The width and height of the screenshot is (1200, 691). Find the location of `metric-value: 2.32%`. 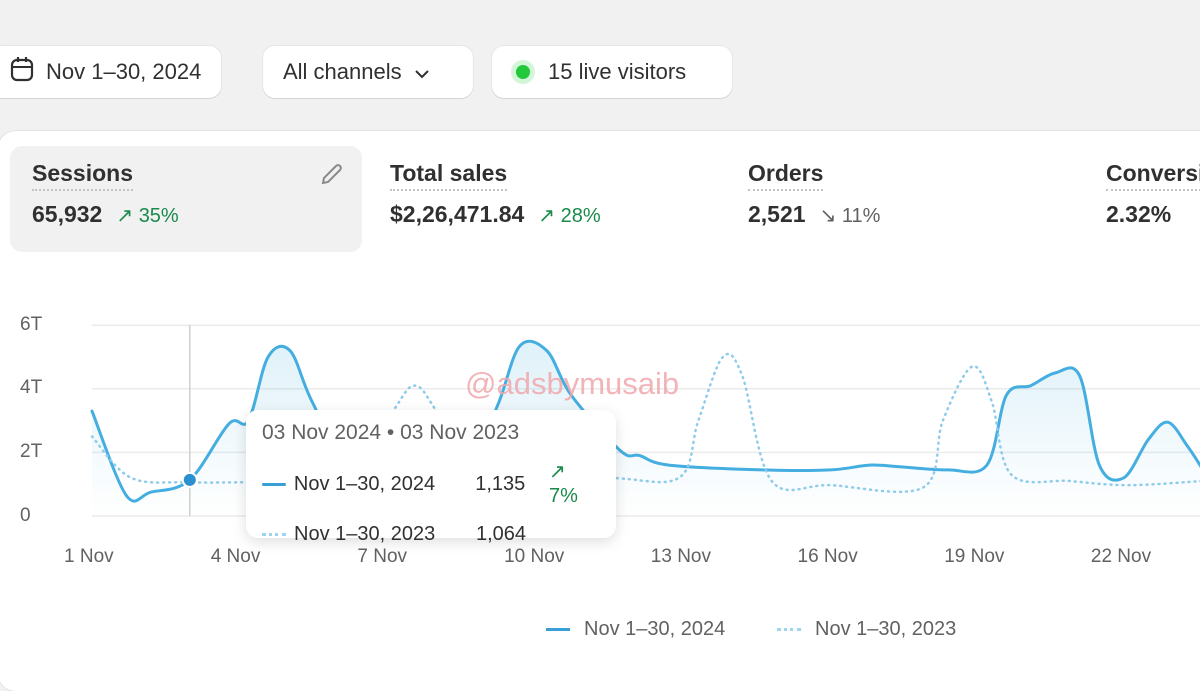

metric-value: 2.32% is located at coordinates (1139, 214).